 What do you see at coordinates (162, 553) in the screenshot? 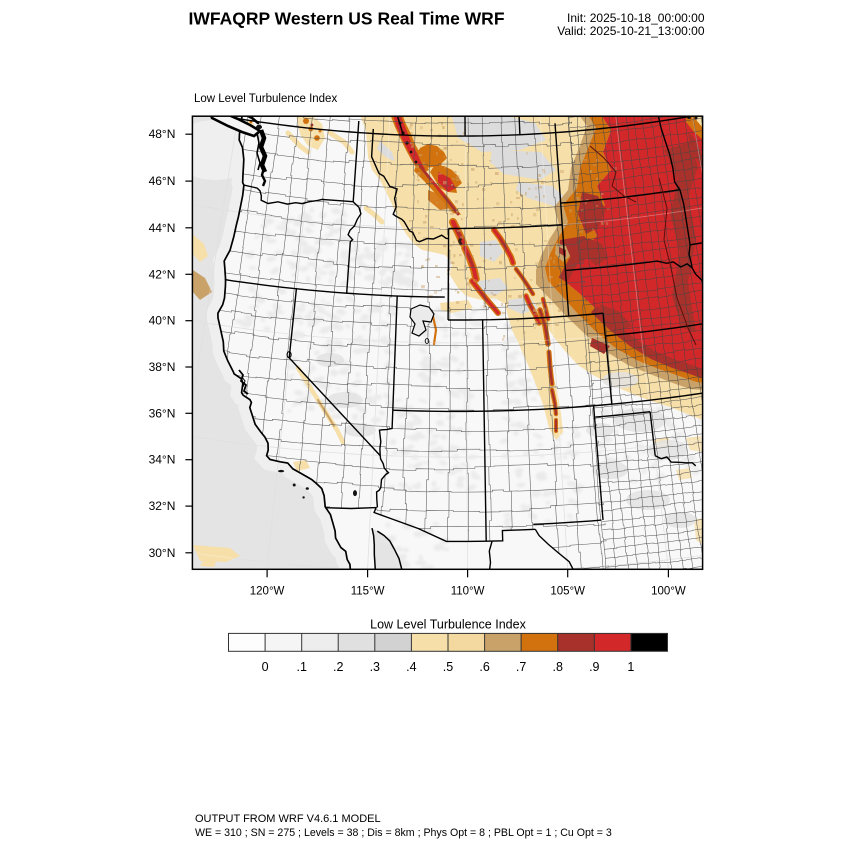
I see `svg-text: 30°N` at bounding box center [162, 553].